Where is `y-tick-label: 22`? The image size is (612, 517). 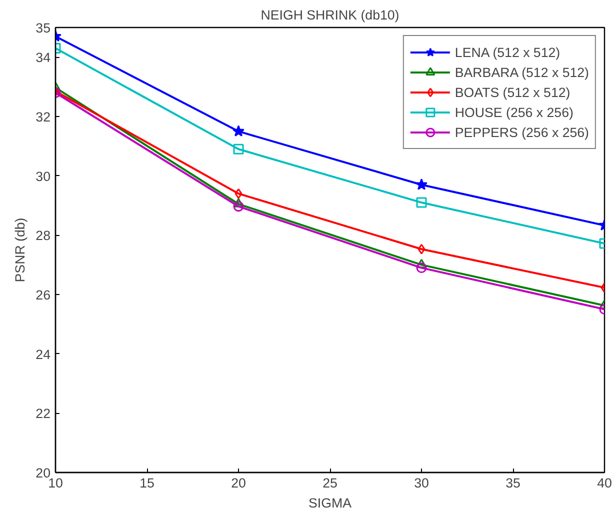
y-tick-label: 22 is located at coordinates (43, 414).